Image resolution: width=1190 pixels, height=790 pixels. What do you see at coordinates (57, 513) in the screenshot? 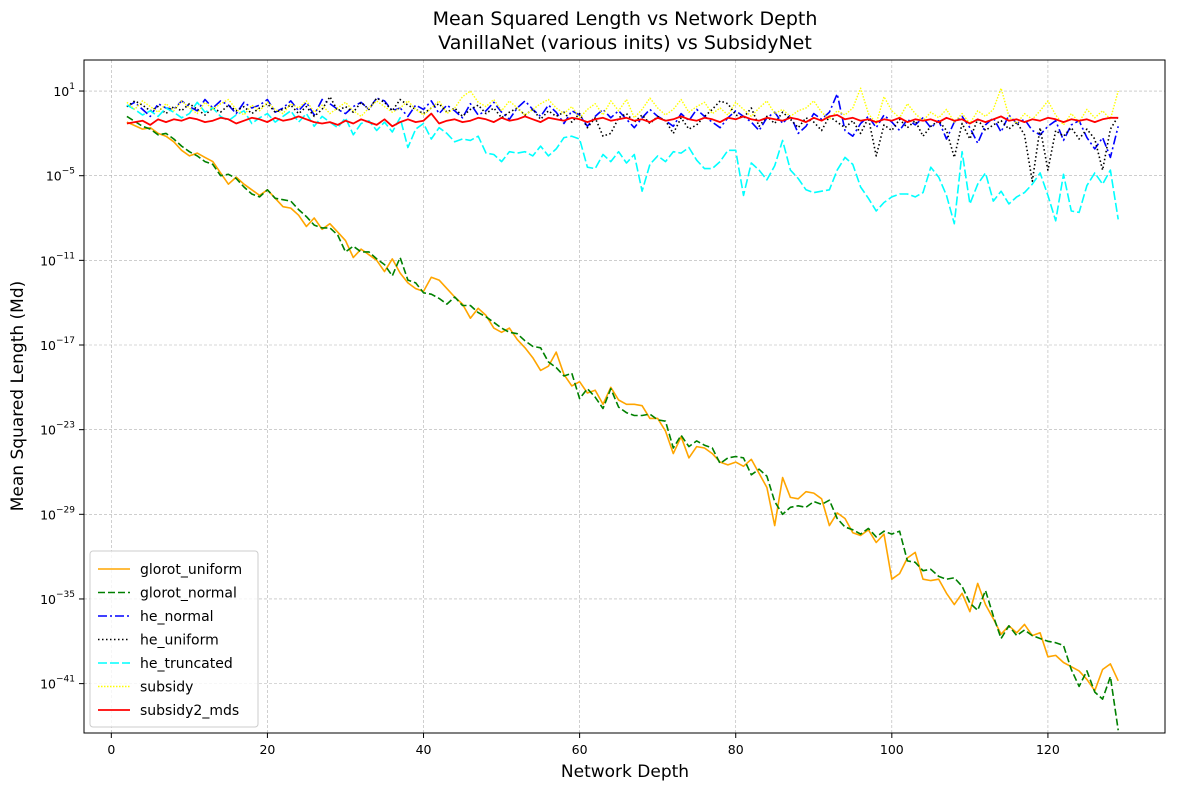
I see `y-tick-label: 10⁻²⁹` at bounding box center [57, 513].